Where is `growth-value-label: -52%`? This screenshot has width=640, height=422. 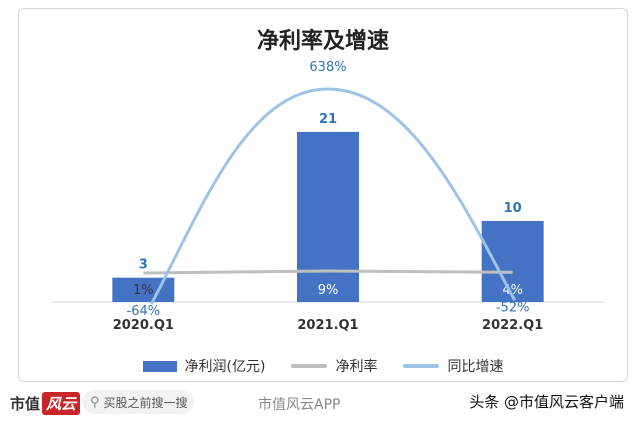
growth-value-label: -52% is located at coordinates (513, 307).